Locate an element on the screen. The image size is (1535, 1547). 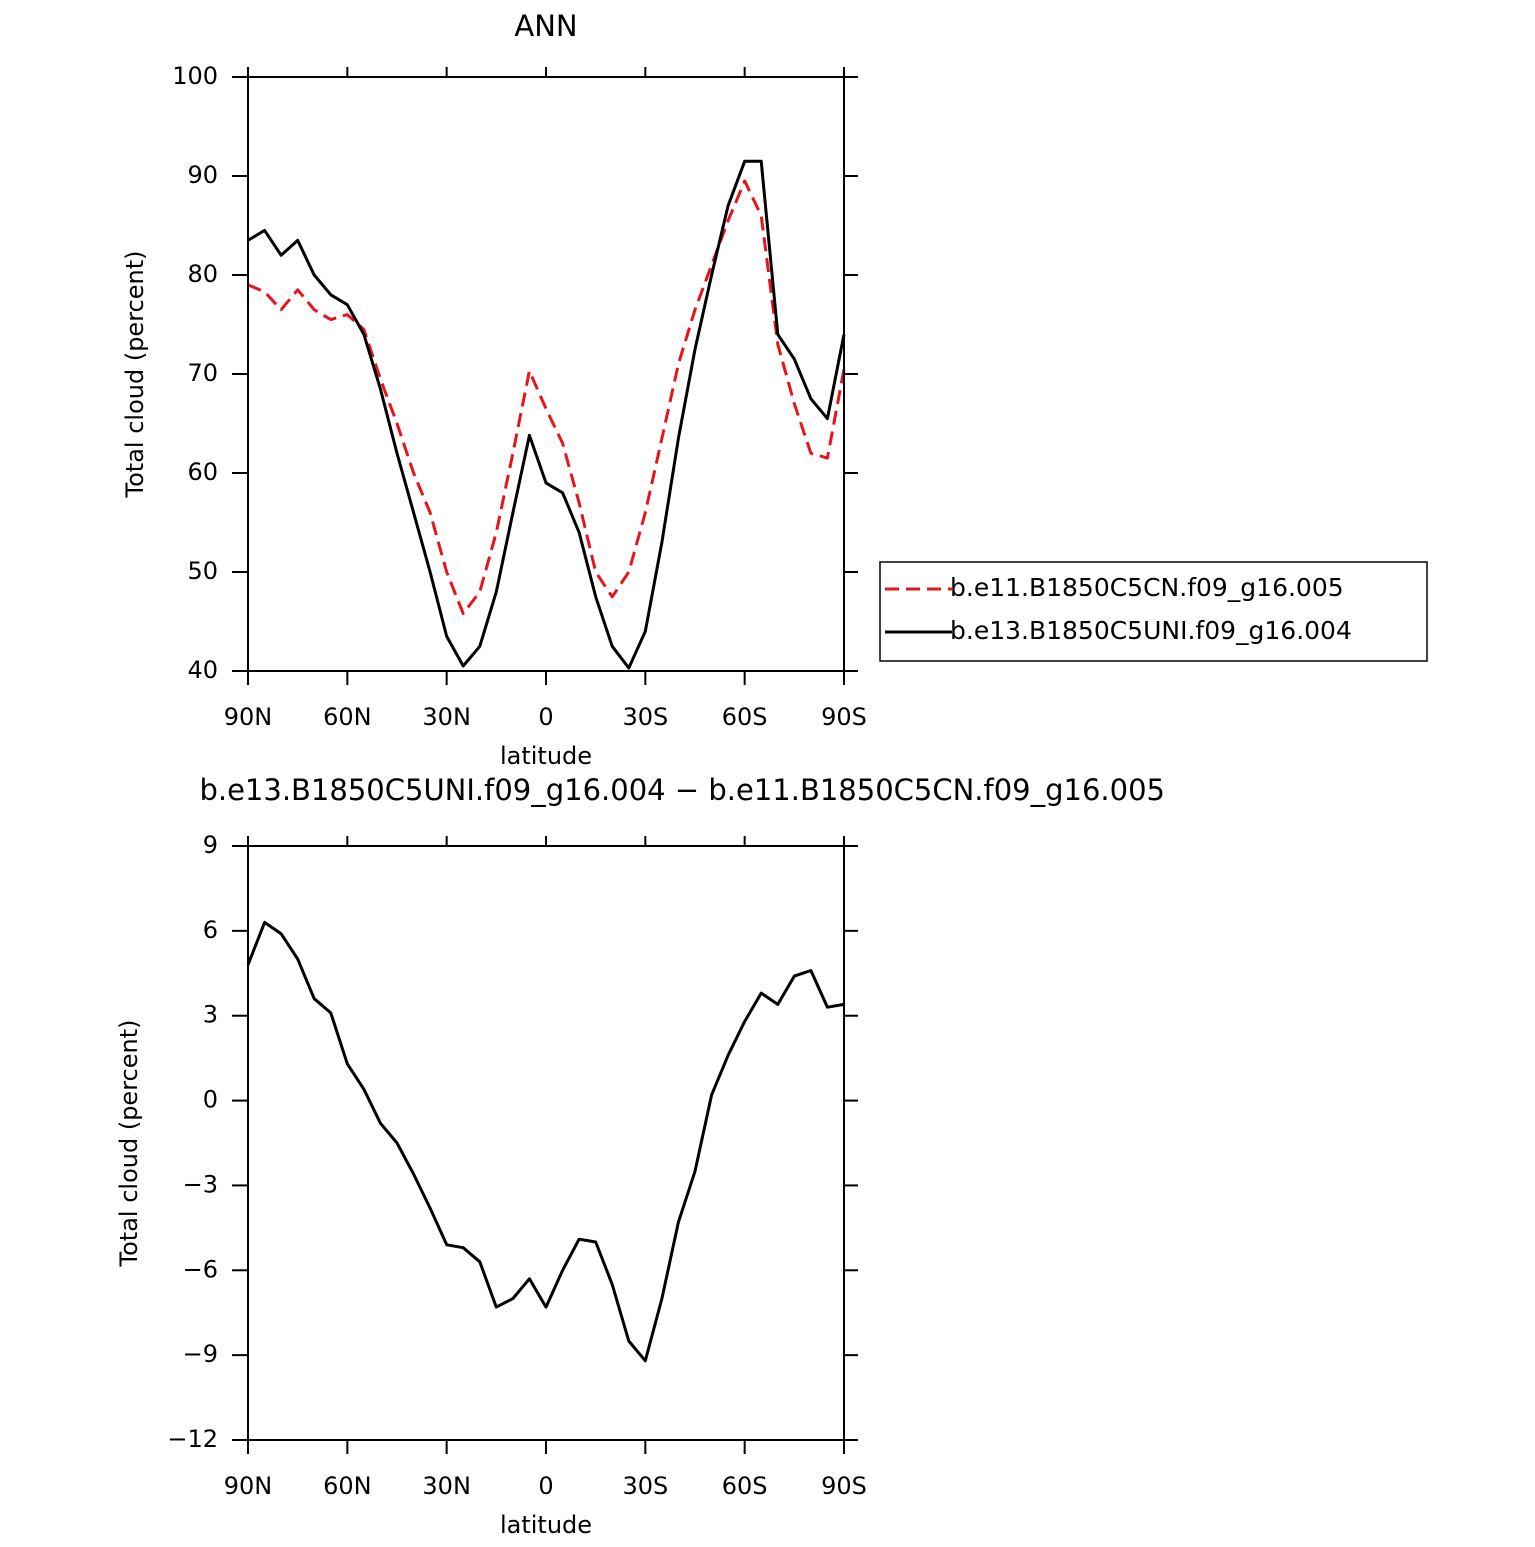
legend-label: b.e11.B1850C5CN.f09_g16.005 is located at coordinates (1147, 587).